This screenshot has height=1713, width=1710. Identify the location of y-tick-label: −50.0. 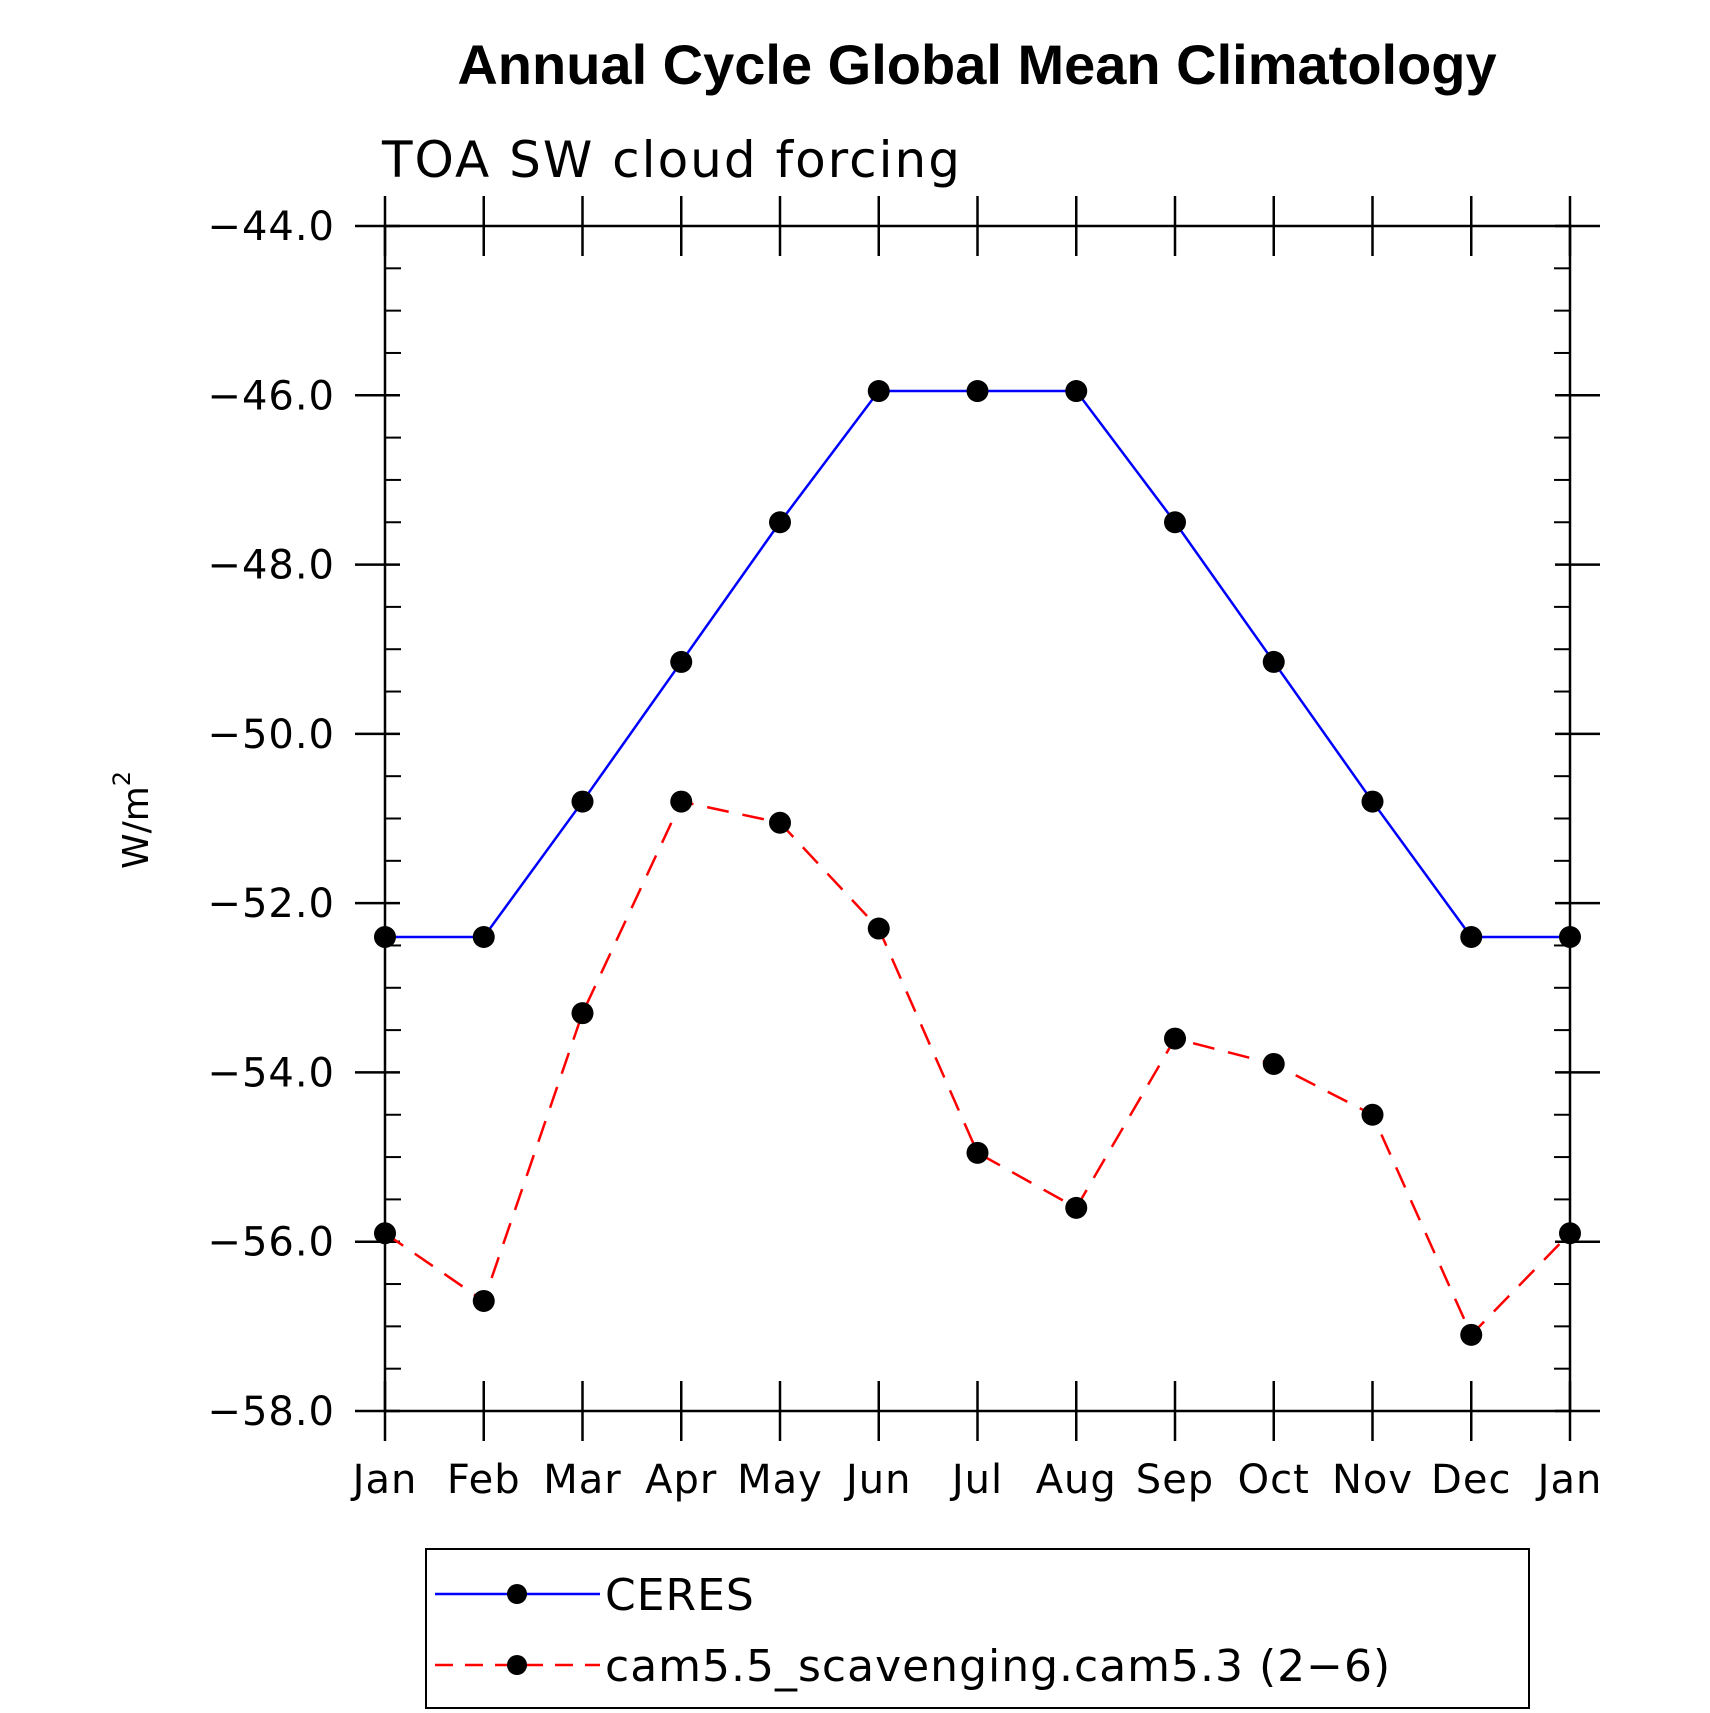
(271, 735).